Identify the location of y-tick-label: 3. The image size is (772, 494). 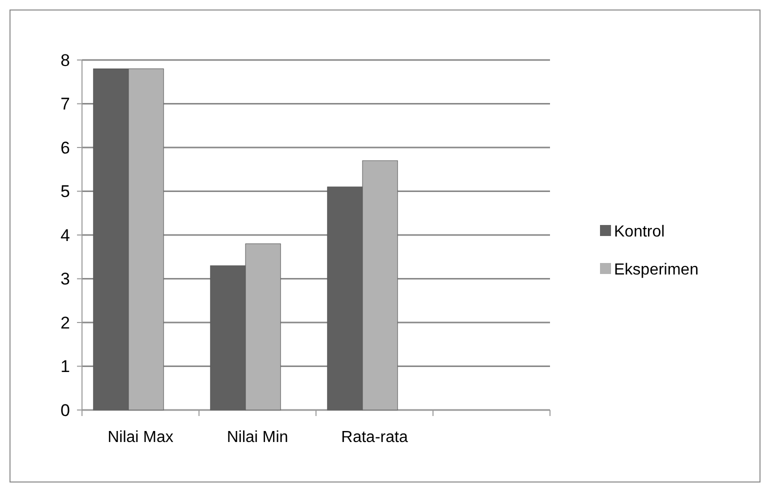
(65, 279).